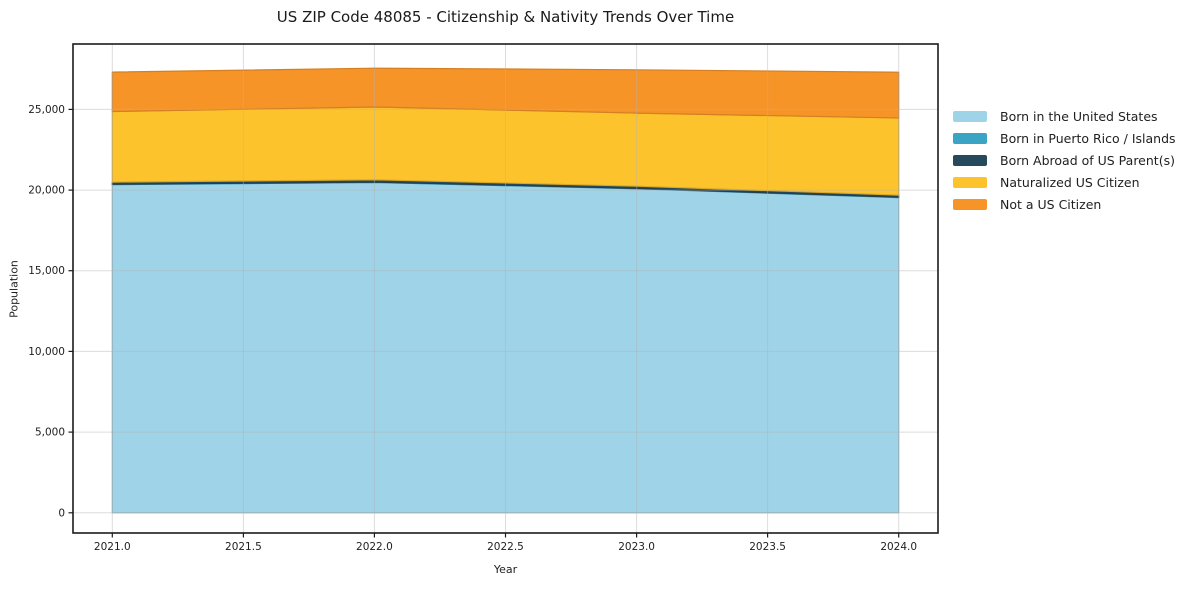  I want to click on legend-item-3: Born Abroad of US Parent(s), so click(1064, 160).